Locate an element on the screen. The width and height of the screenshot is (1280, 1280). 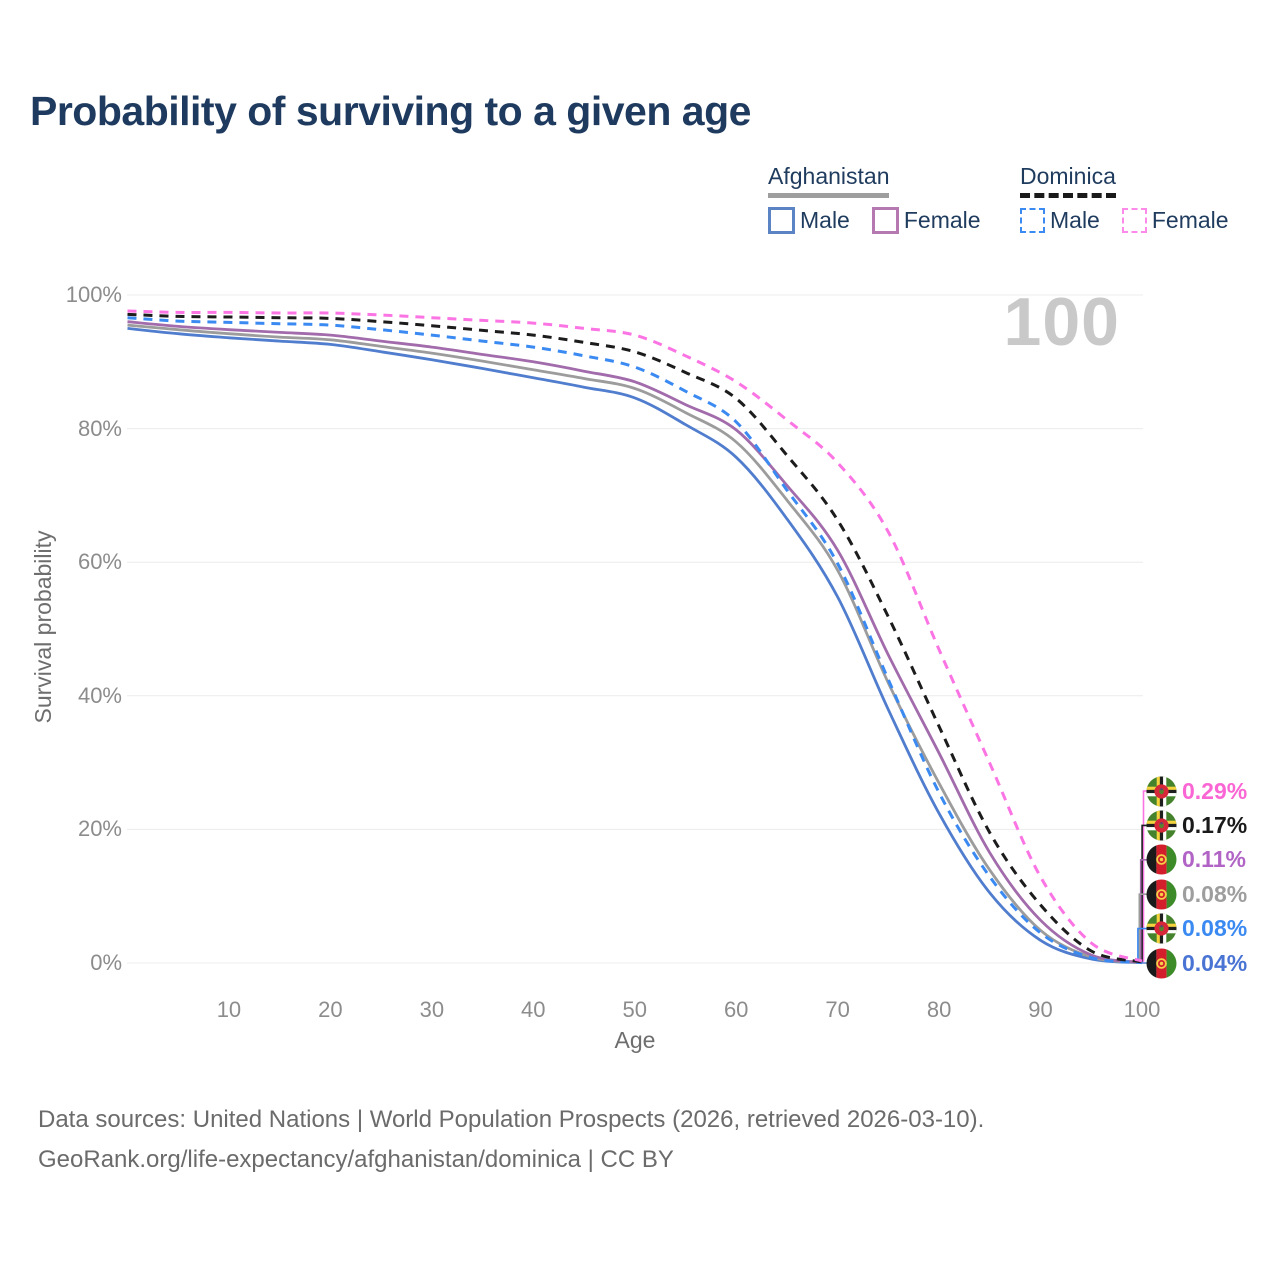
legend-group-afghanistan: Afghanistan Male Female is located at coordinates (874, 198).